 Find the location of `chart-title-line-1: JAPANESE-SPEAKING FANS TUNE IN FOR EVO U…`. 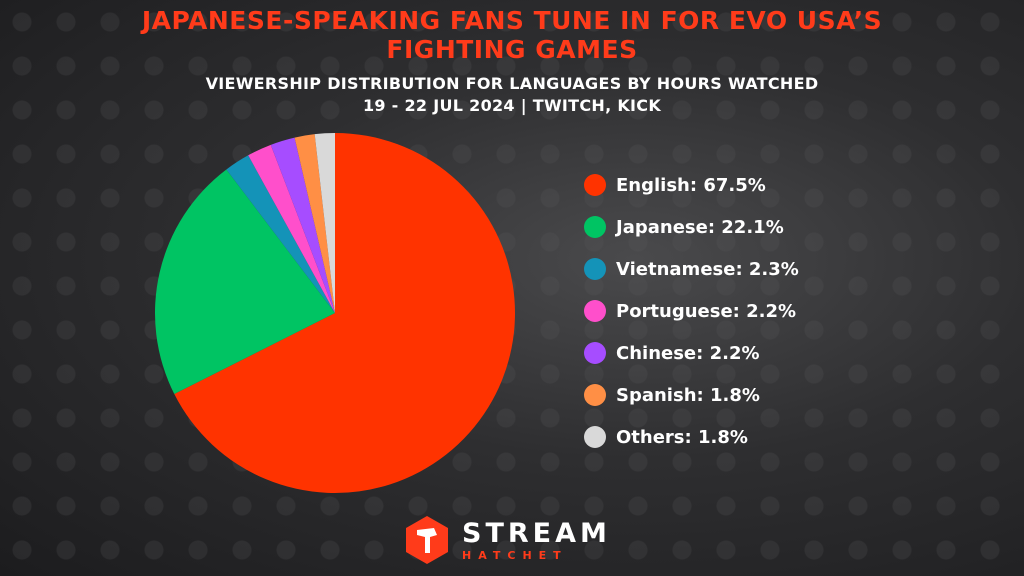

chart-title-line-1: JAPANESE-SPEAKING FANS TUNE IN FOR EVO U… is located at coordinates (512, 20).